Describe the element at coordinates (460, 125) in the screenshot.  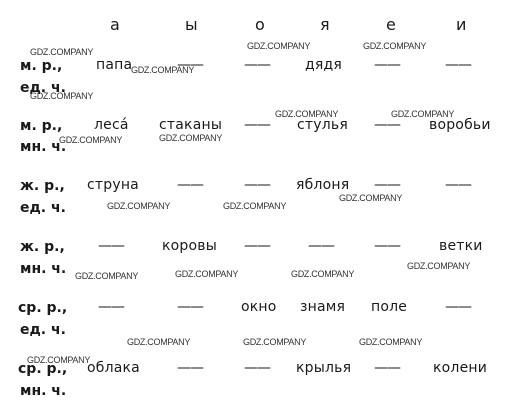
I see `table-cell: воробьи` at that location.